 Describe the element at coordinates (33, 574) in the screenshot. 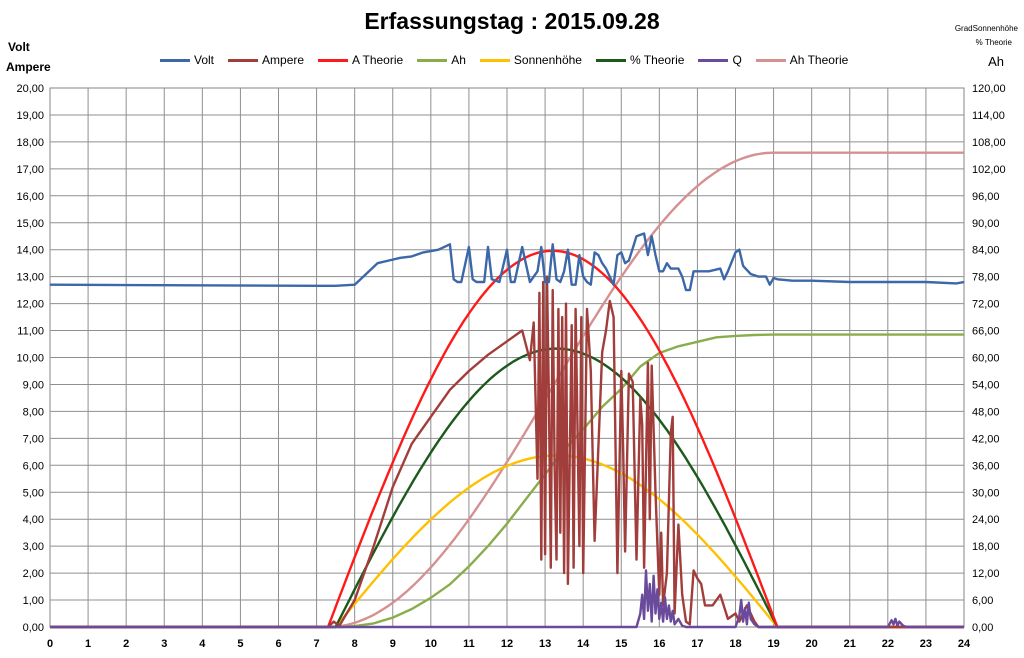

I see `y-left-tick-label: 2,00` at that location.